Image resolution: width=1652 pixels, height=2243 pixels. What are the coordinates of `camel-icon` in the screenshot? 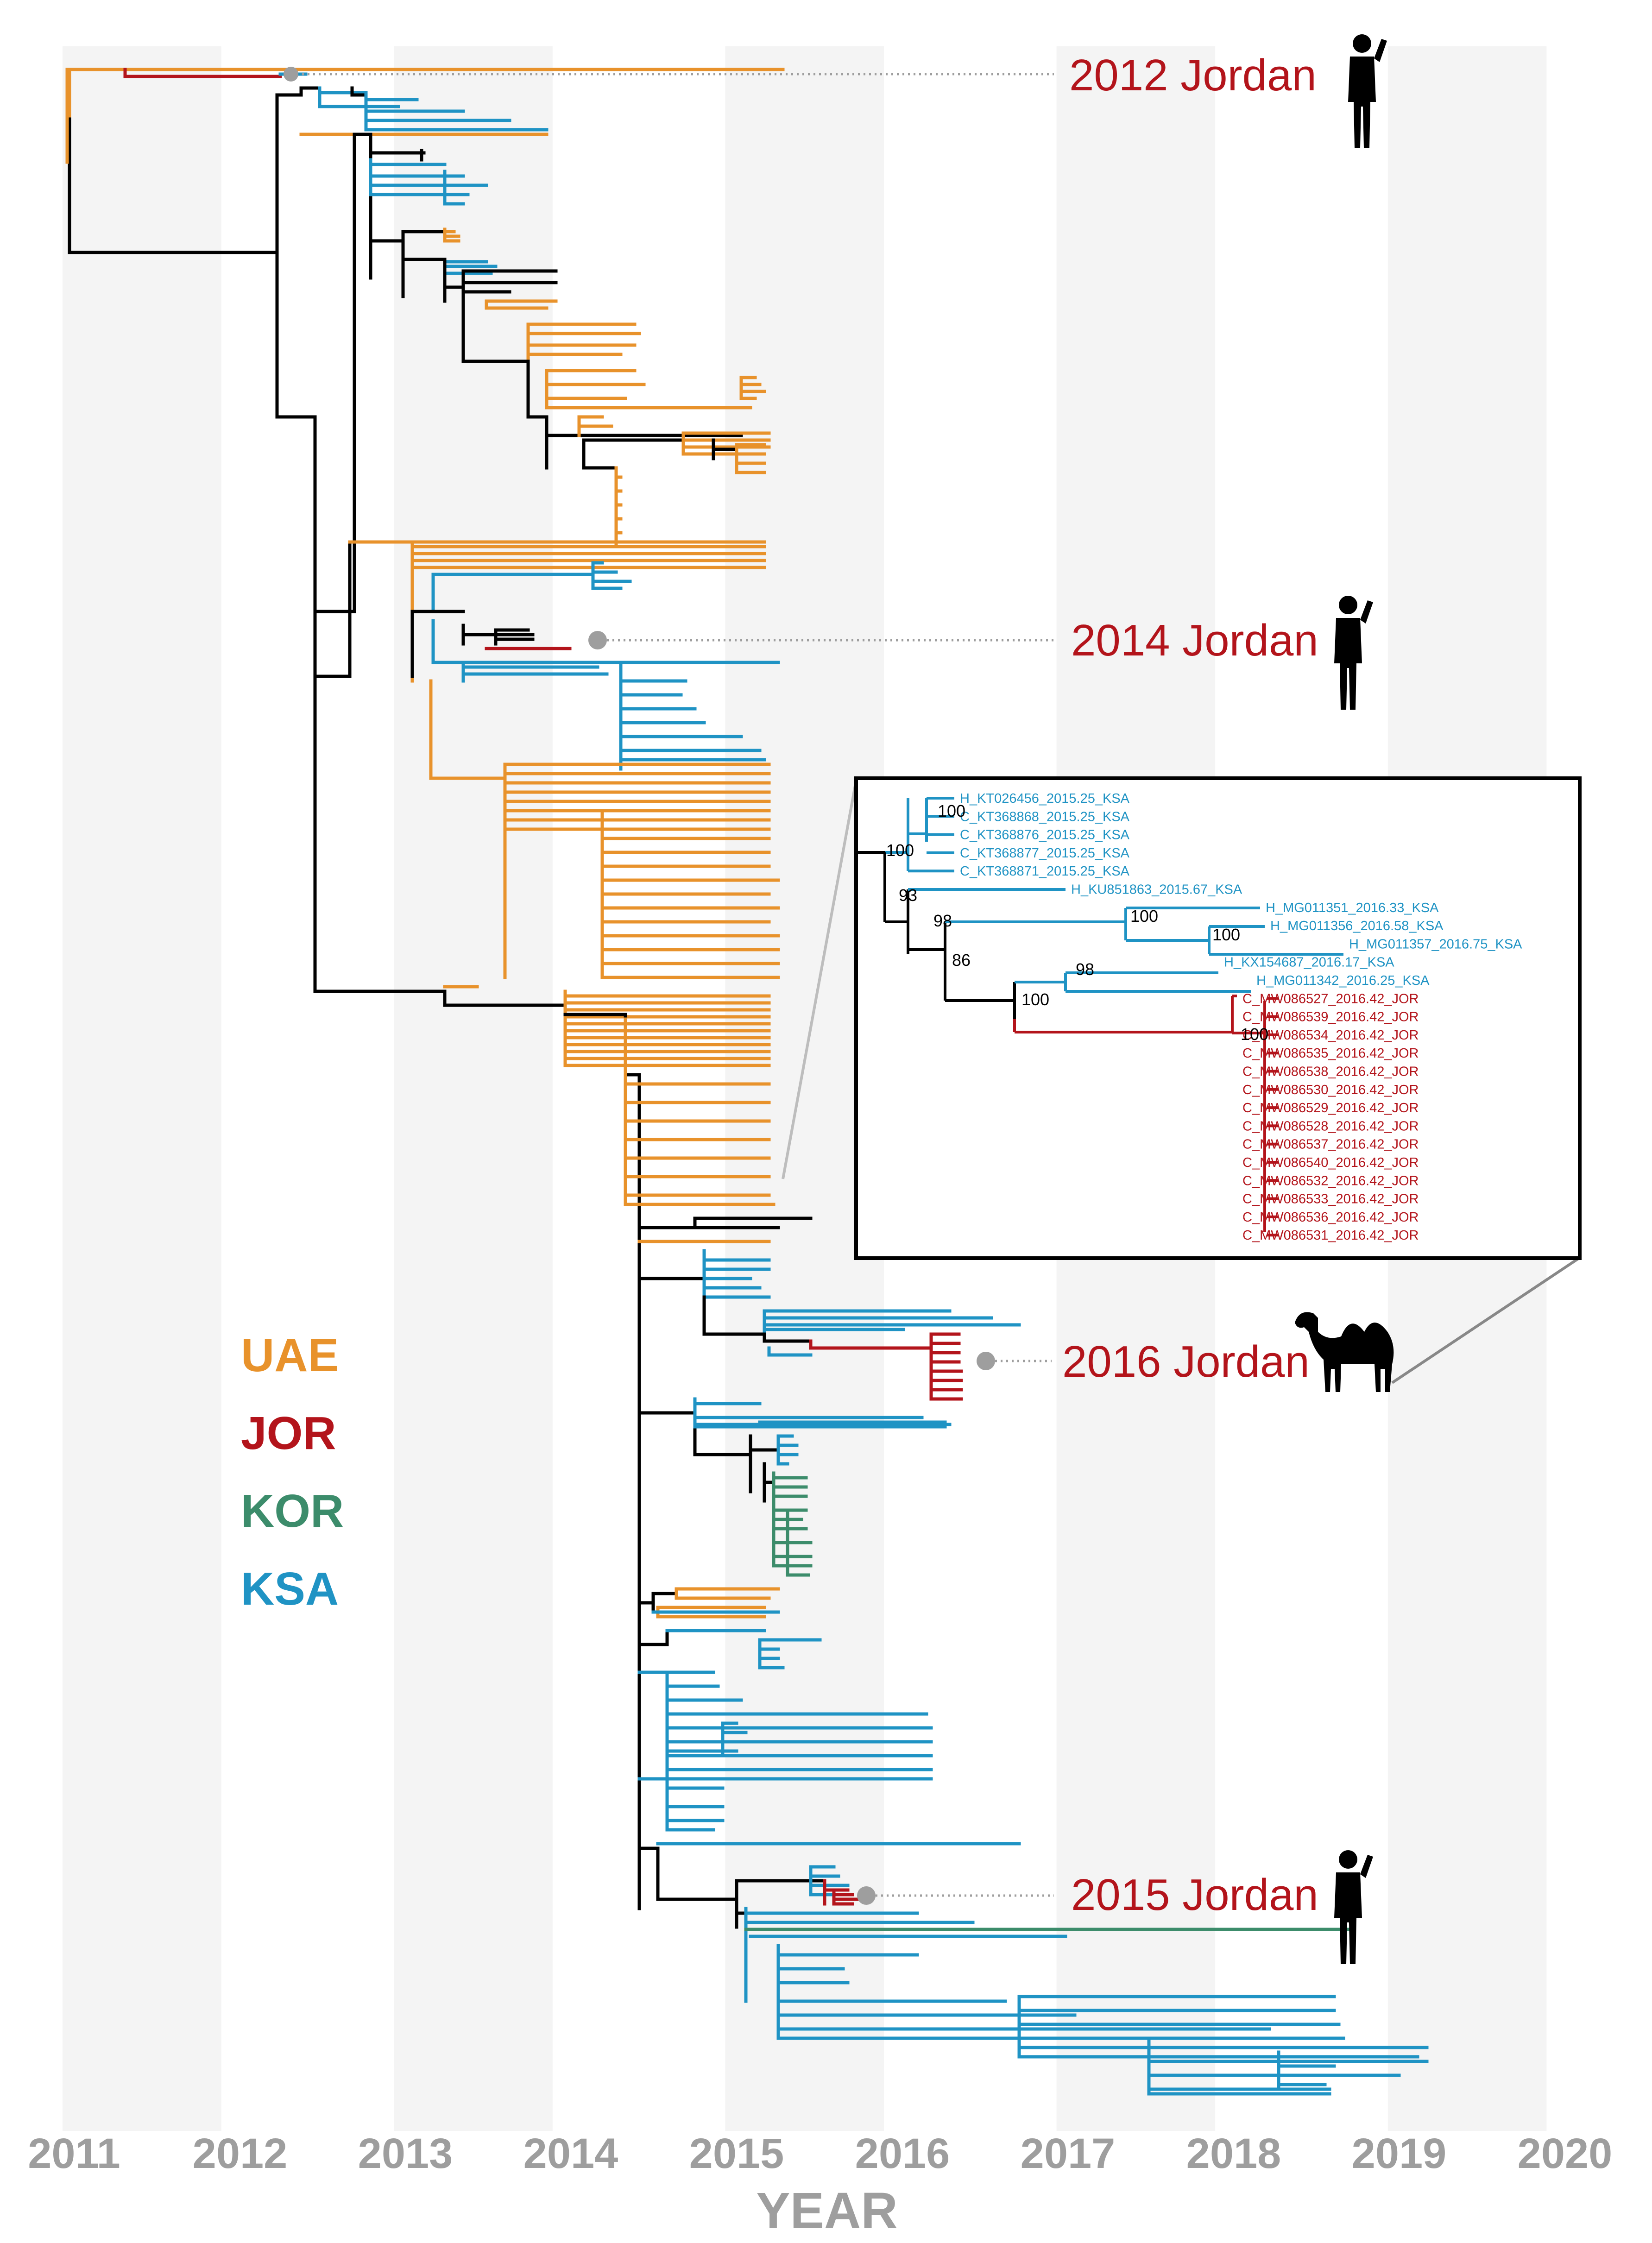 It's located at (1345, 1352).